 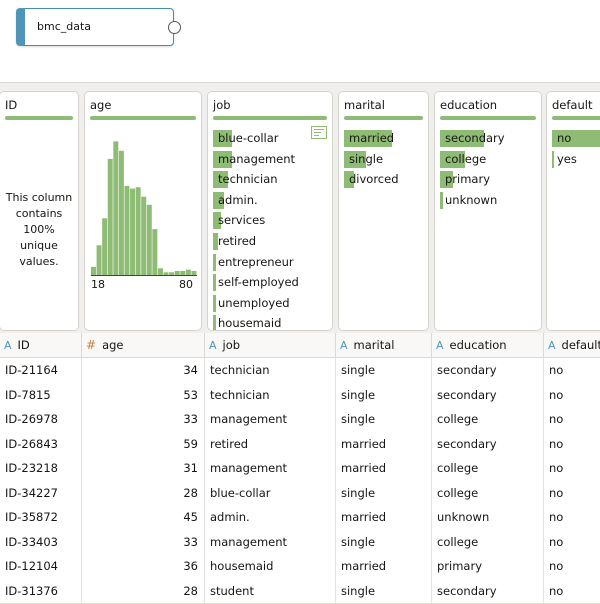 What do you see at coordinates (384, 159) in the screenshot?
I see `value-frequency-item: single` at bounding box center [384, 159].